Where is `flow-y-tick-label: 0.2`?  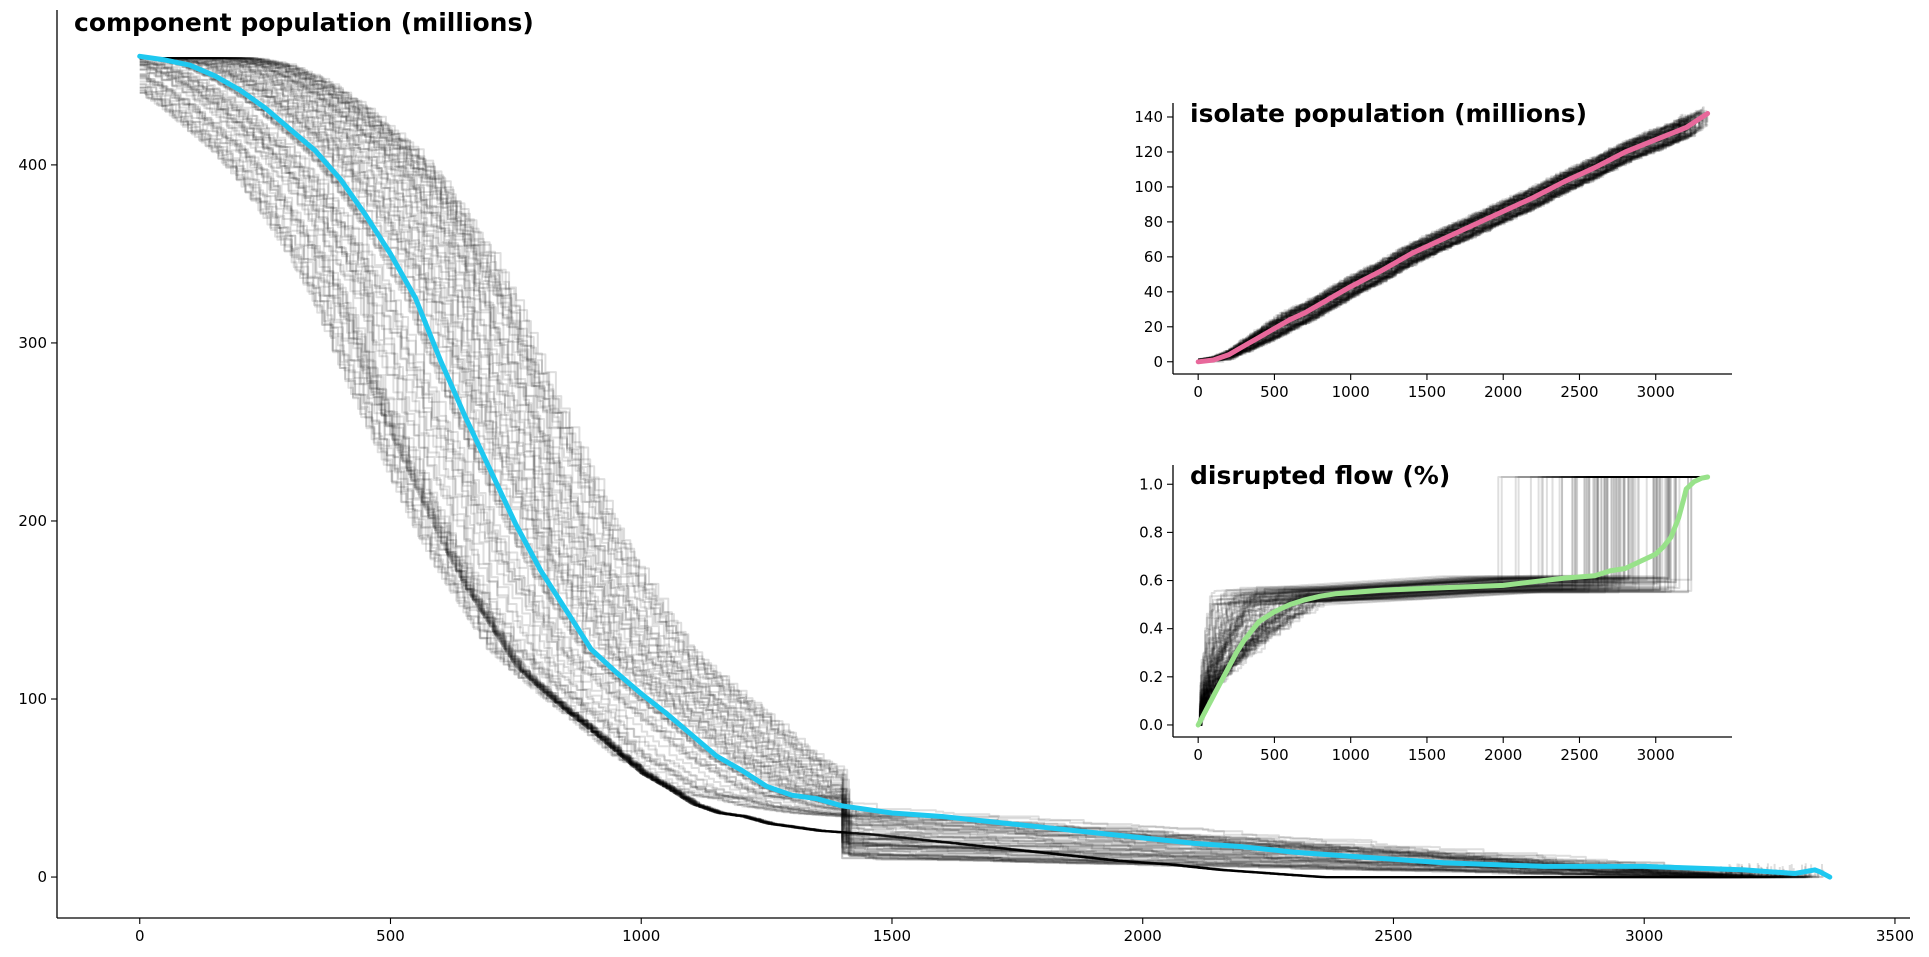 flow-y-tick-label: 0.2 is located at coordinates (1151, 677).